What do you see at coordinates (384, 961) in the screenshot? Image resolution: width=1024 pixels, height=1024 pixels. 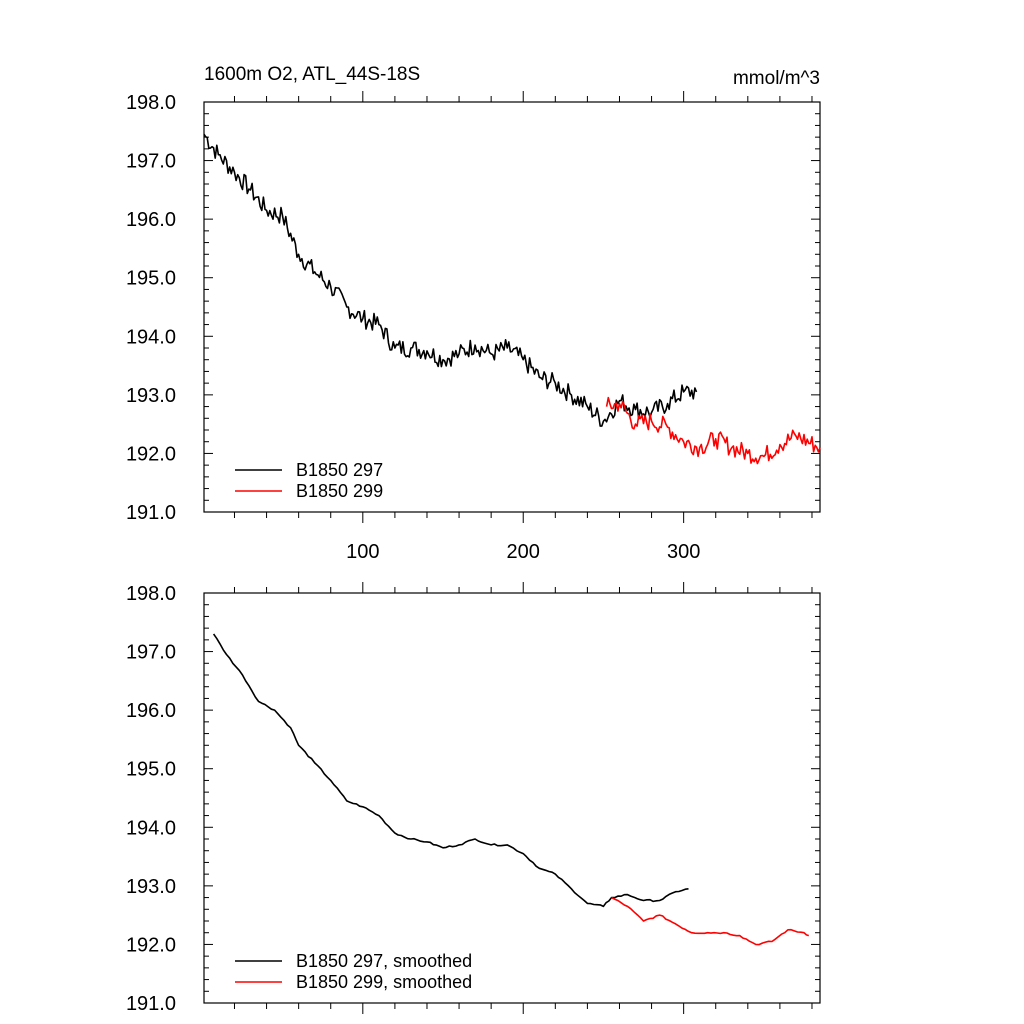 I see `legend-label-b1850-297-smoothed: B1850 297, smoothed` at bounding box center [384, 961].